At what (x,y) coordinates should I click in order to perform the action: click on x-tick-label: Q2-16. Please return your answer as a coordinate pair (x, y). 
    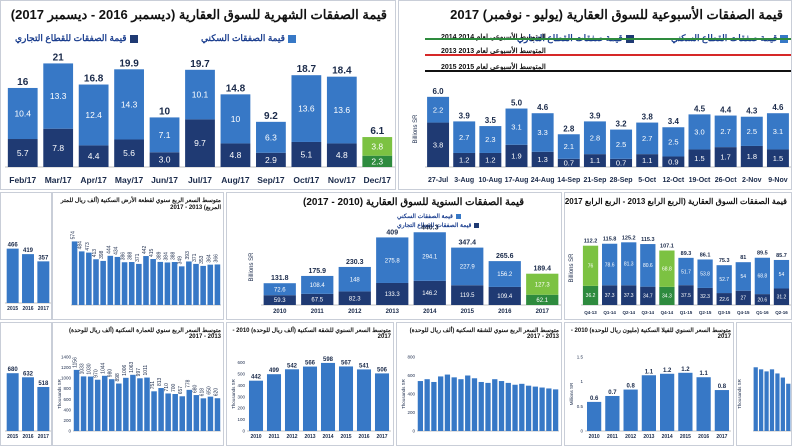
    Looking at the image, I should click on (781, 312).